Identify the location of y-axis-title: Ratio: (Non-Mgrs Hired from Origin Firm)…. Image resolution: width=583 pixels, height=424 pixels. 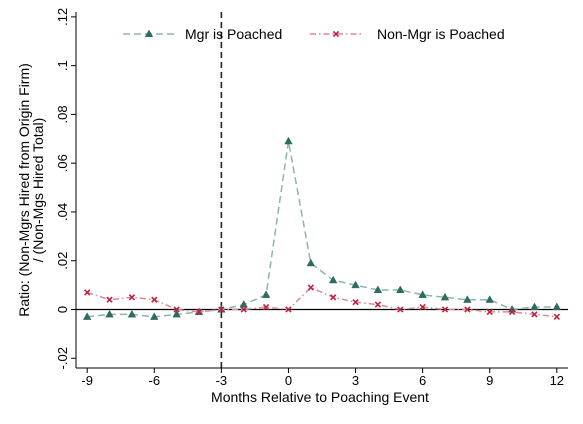
(31, 190).